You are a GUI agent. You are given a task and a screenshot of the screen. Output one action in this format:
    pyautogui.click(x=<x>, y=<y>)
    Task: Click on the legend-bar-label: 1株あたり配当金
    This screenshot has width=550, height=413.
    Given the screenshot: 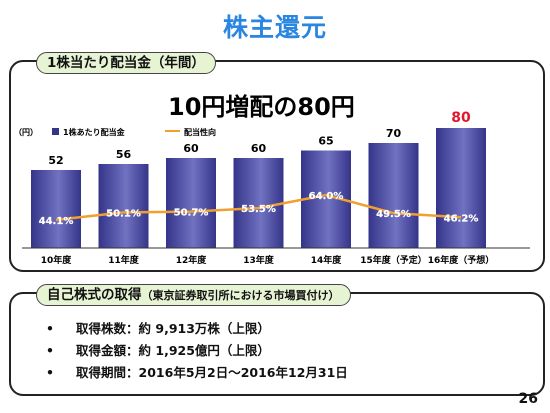 What is the action you would take?
    pyautogui.click(x=94, y=132)
    